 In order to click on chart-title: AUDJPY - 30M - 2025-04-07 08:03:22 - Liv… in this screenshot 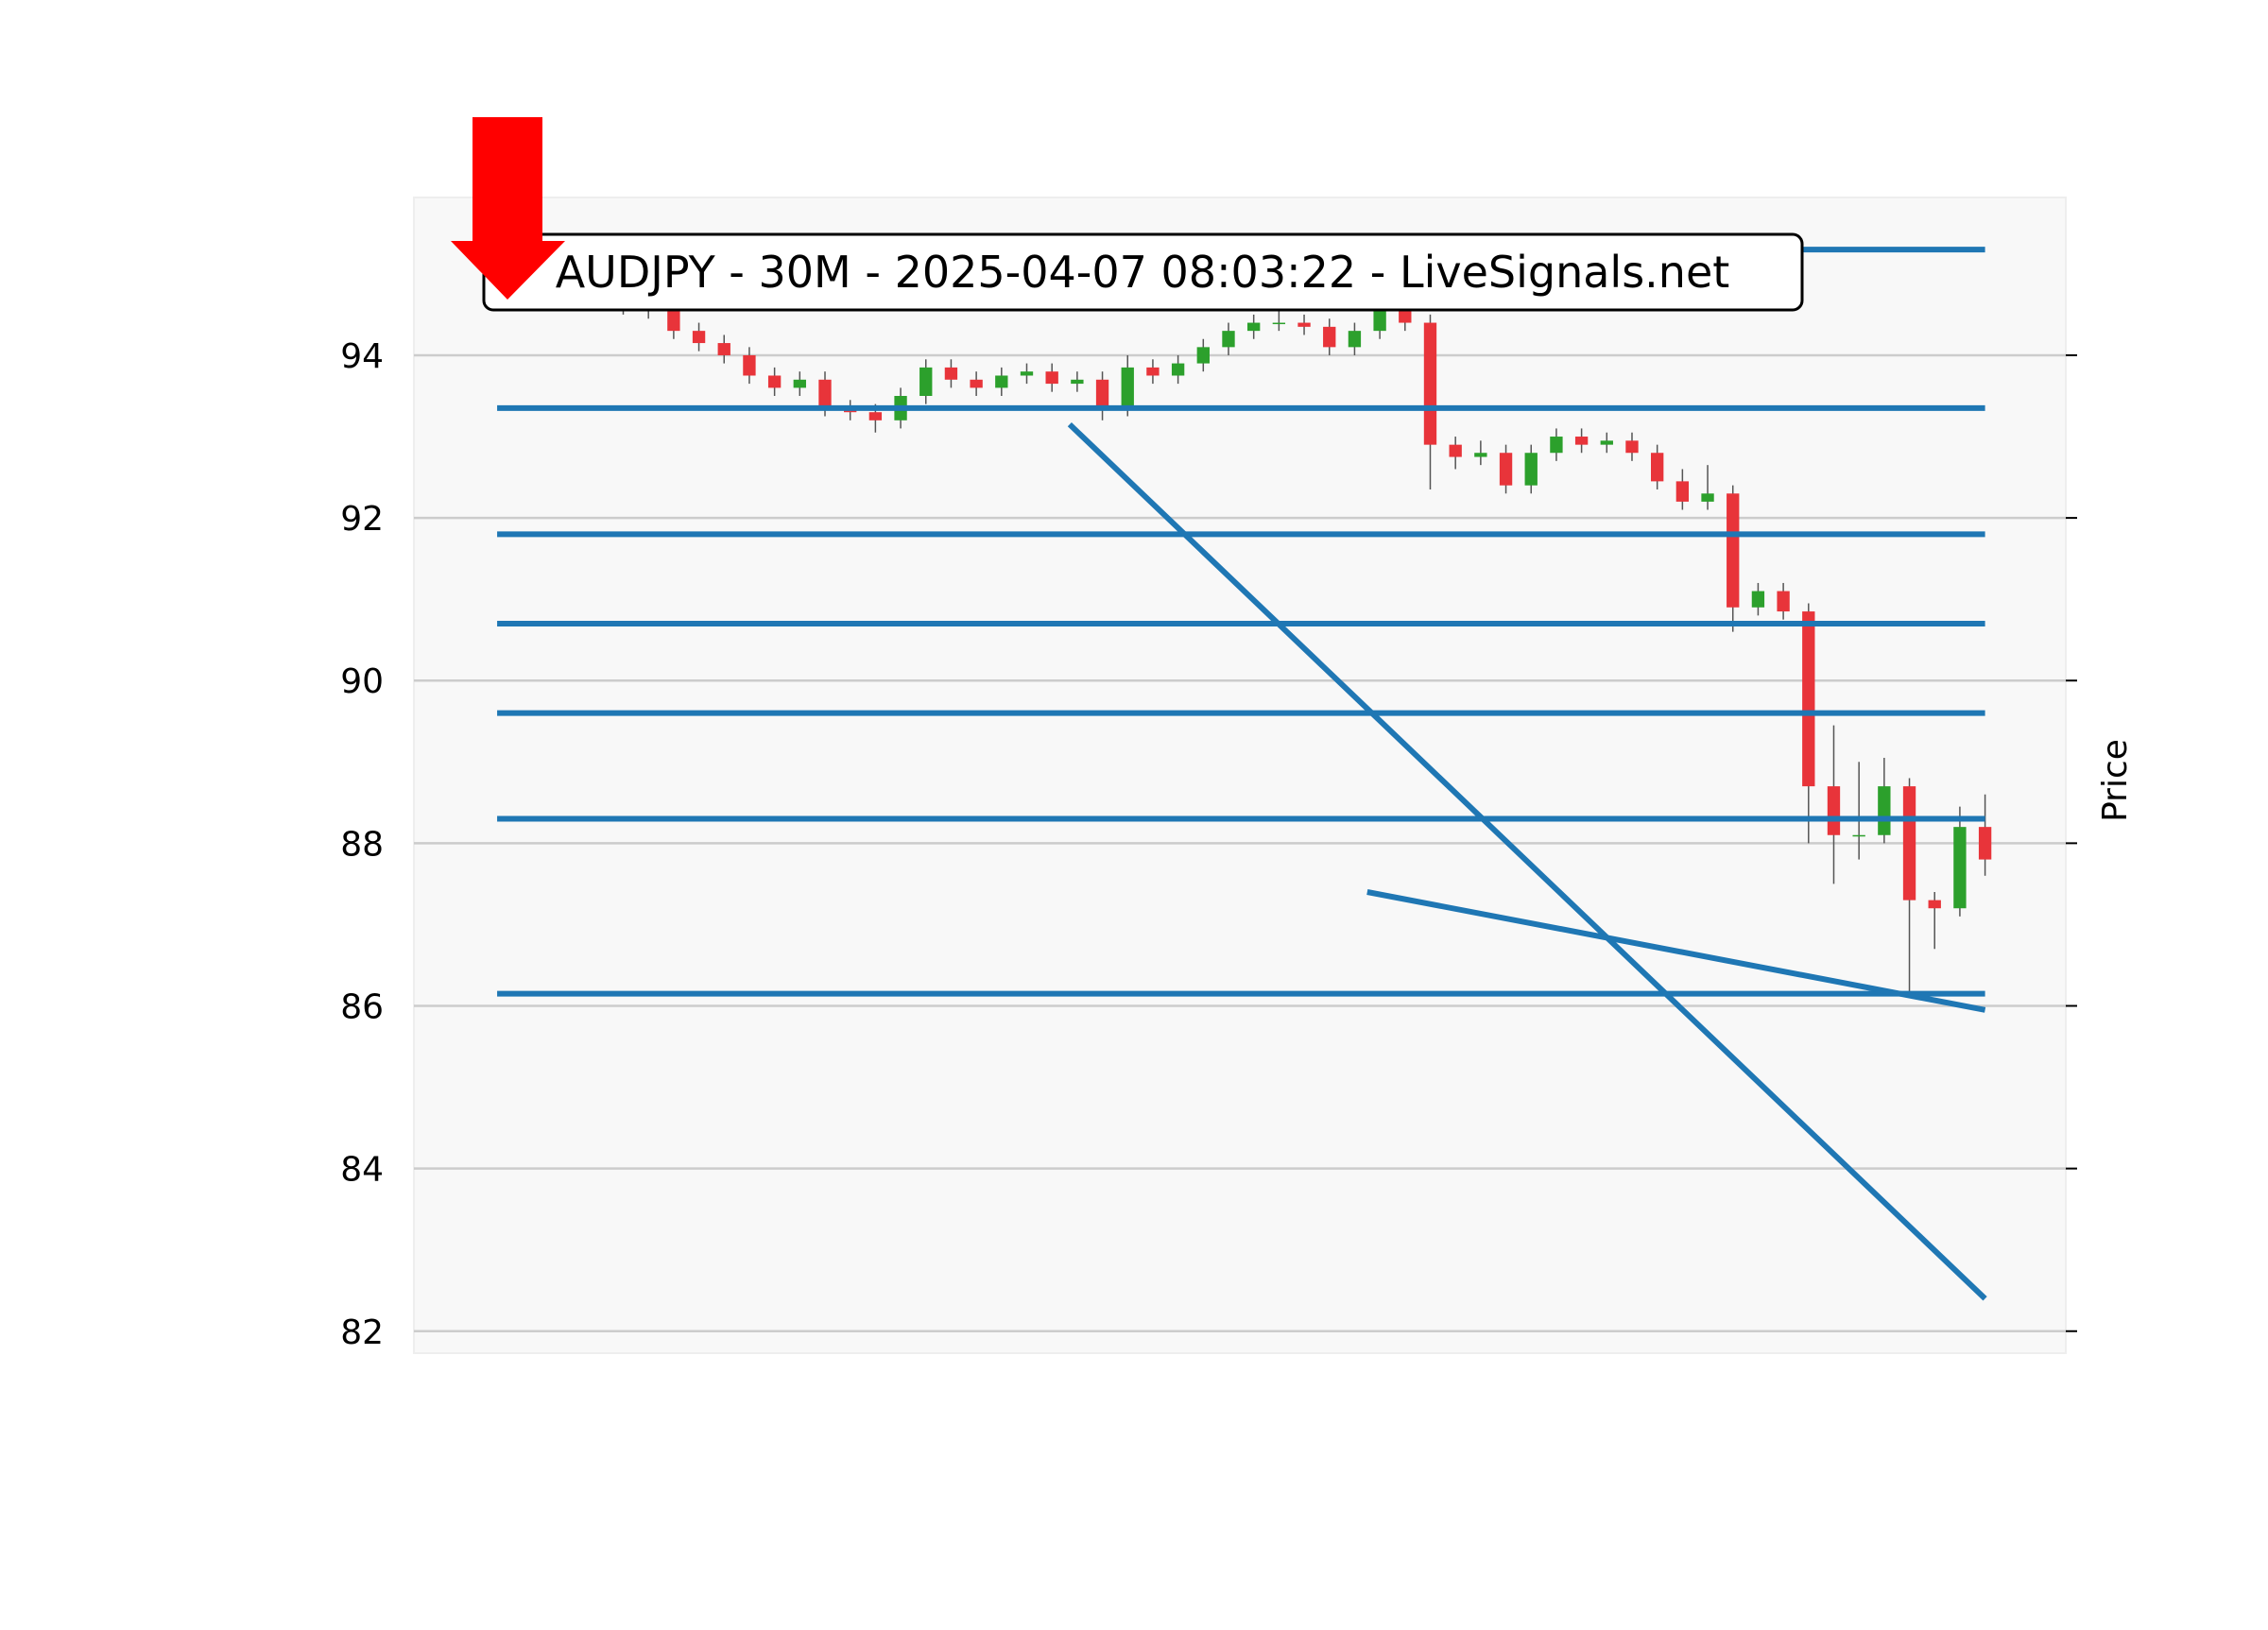, I will do `click(1143, 273)`.